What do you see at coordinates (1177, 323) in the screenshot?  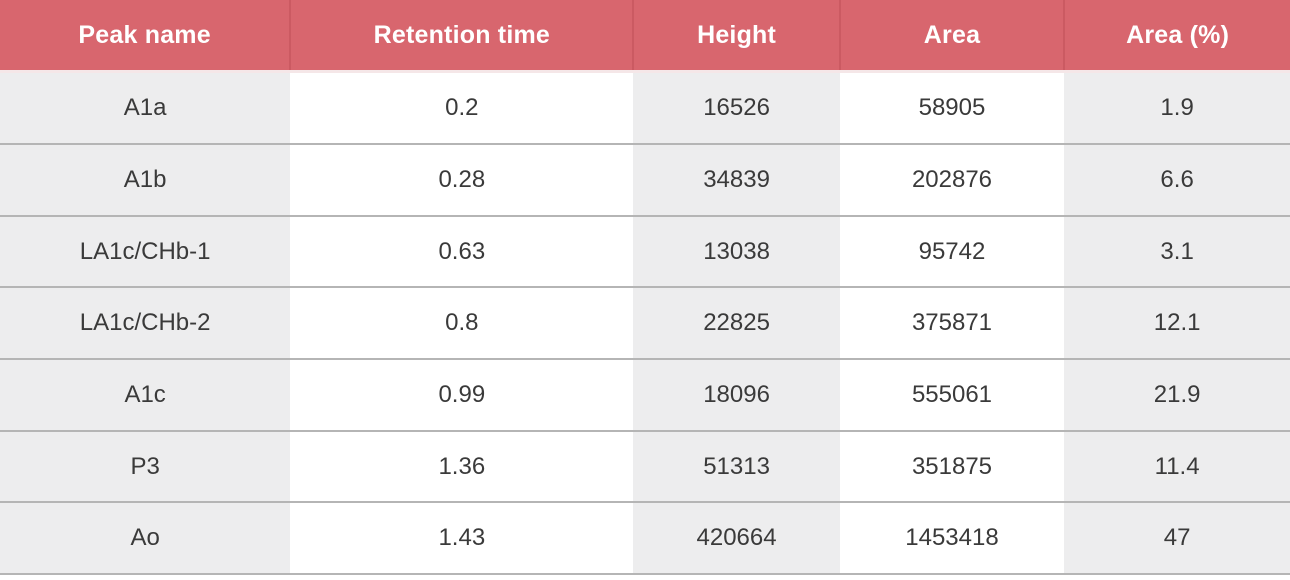 I see `table-cell-area-percent: 12.1` at bounding box center [1177, 323].